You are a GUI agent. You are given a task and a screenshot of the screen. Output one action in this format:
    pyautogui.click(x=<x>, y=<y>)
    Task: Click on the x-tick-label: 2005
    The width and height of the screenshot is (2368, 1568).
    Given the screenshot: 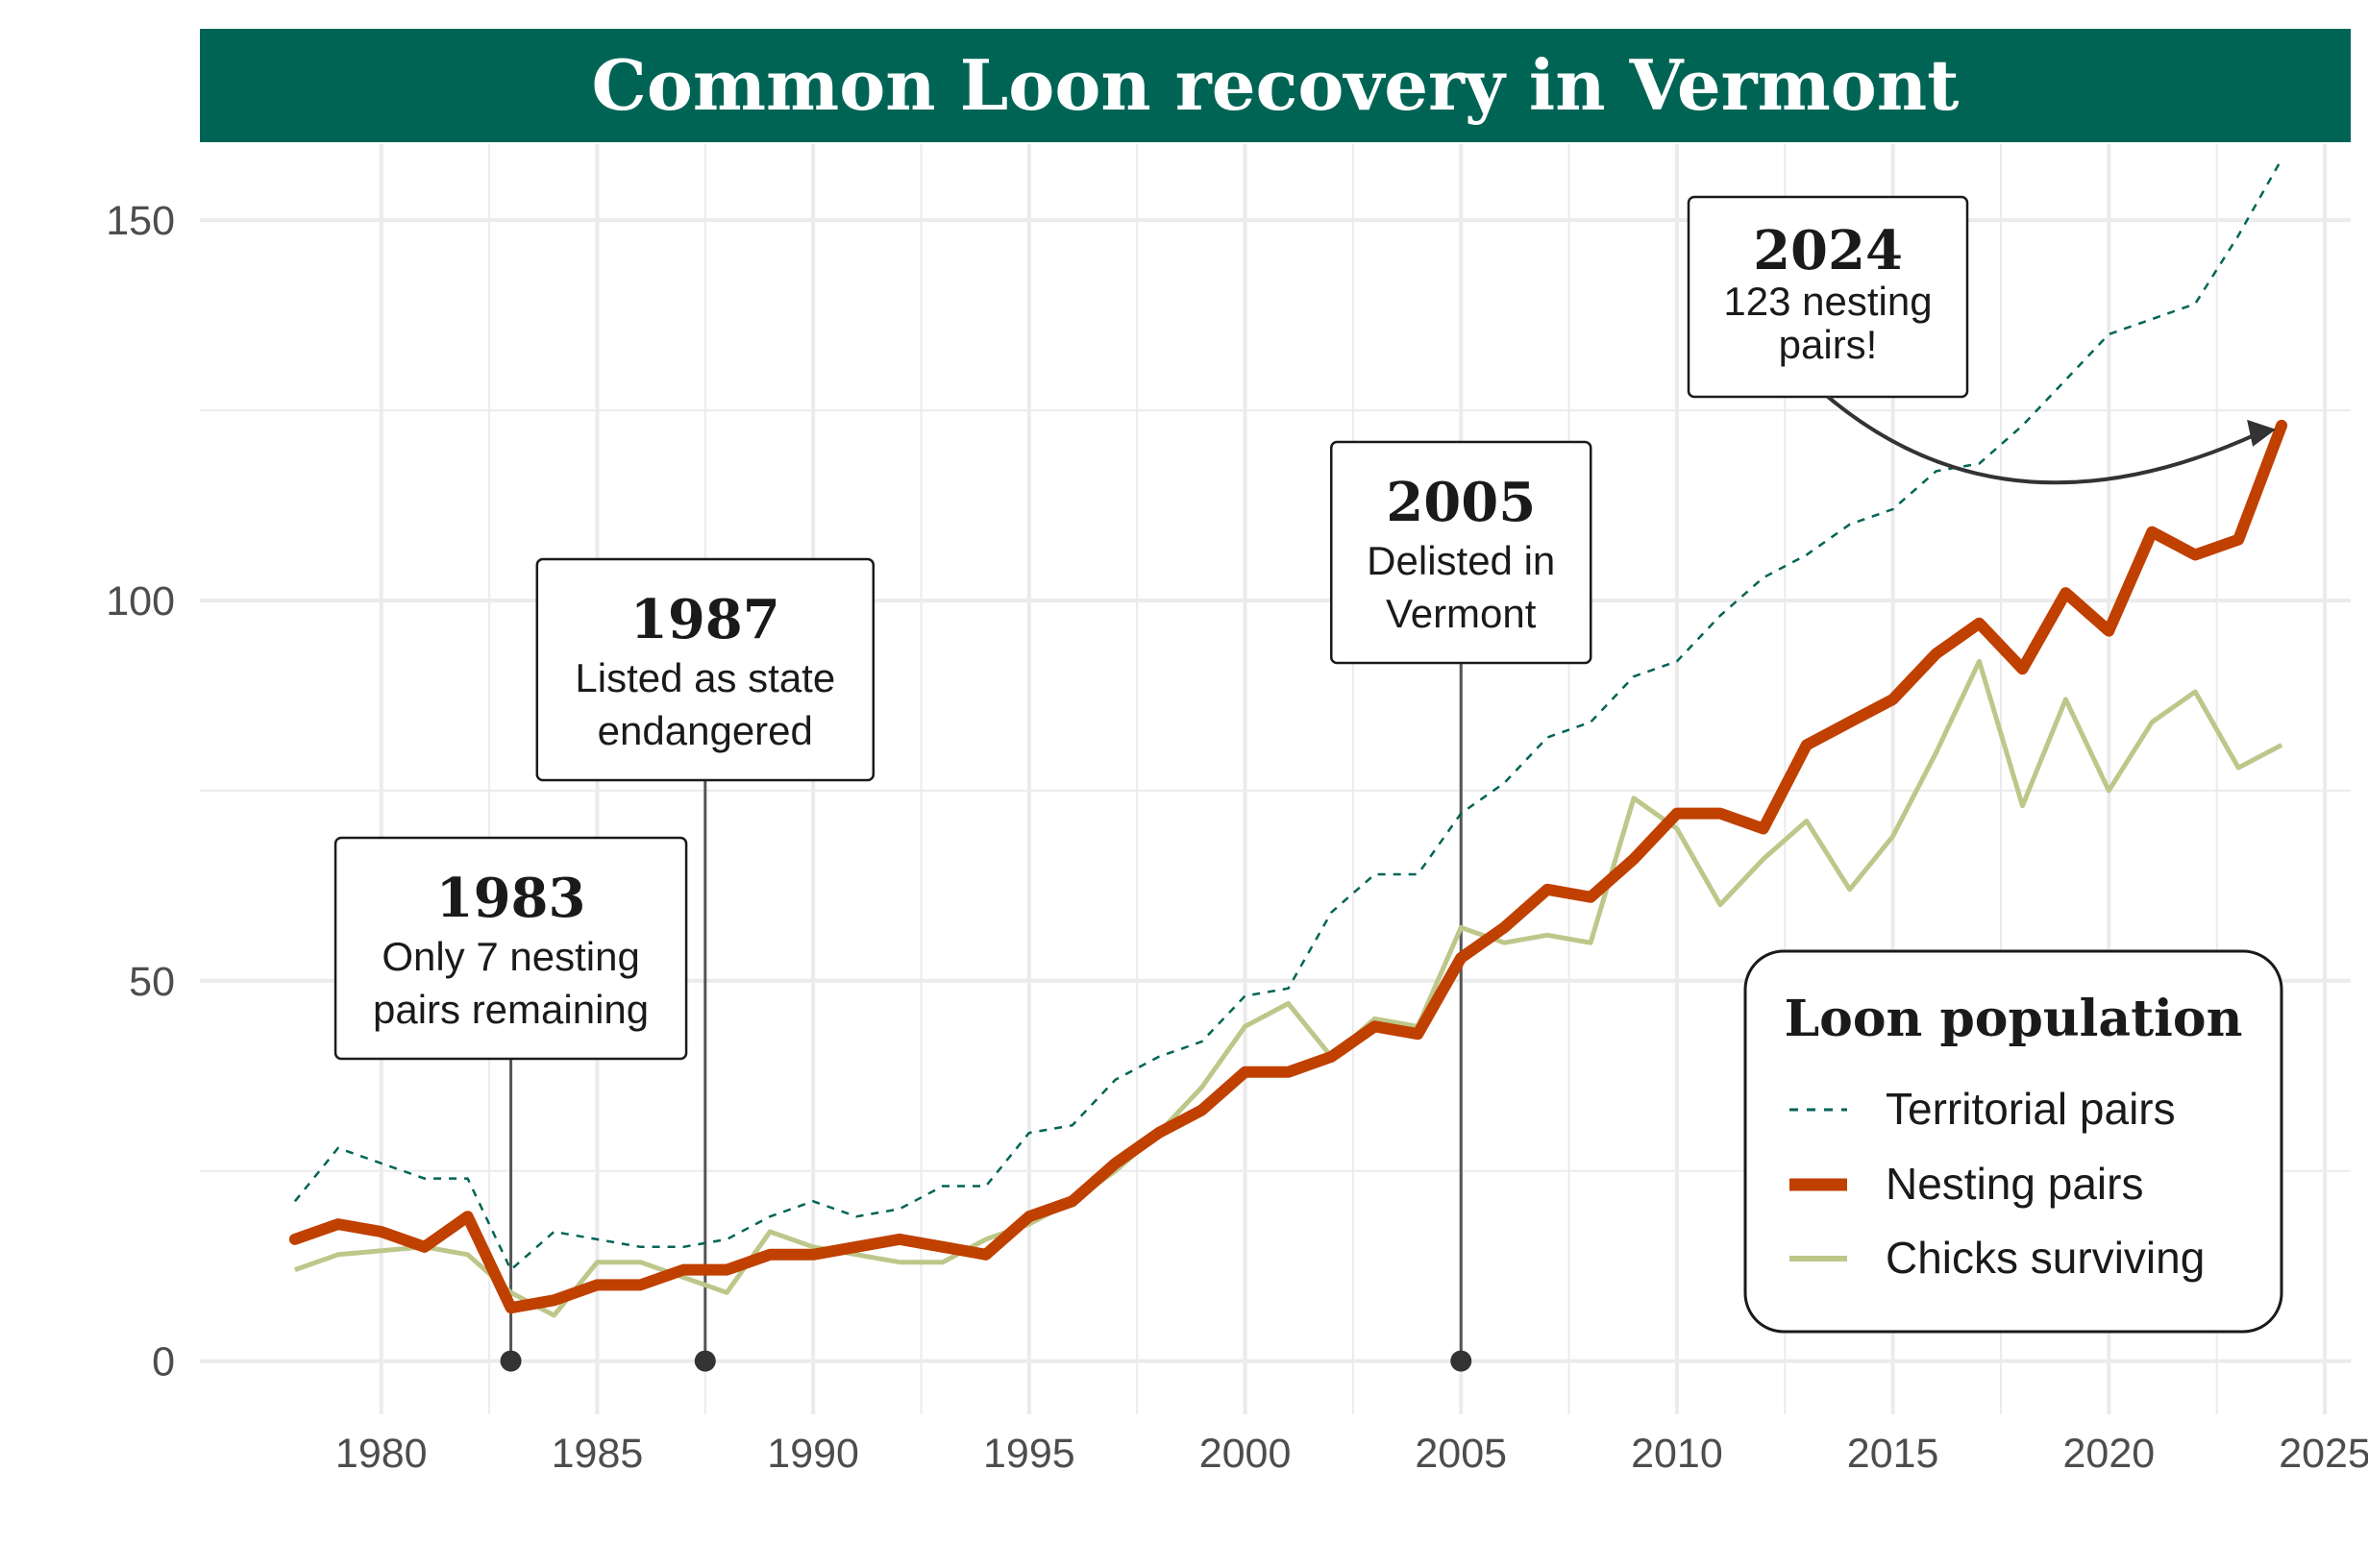 What is the action you would take?
    pyautogui.click(x=1461, y=1454)
    